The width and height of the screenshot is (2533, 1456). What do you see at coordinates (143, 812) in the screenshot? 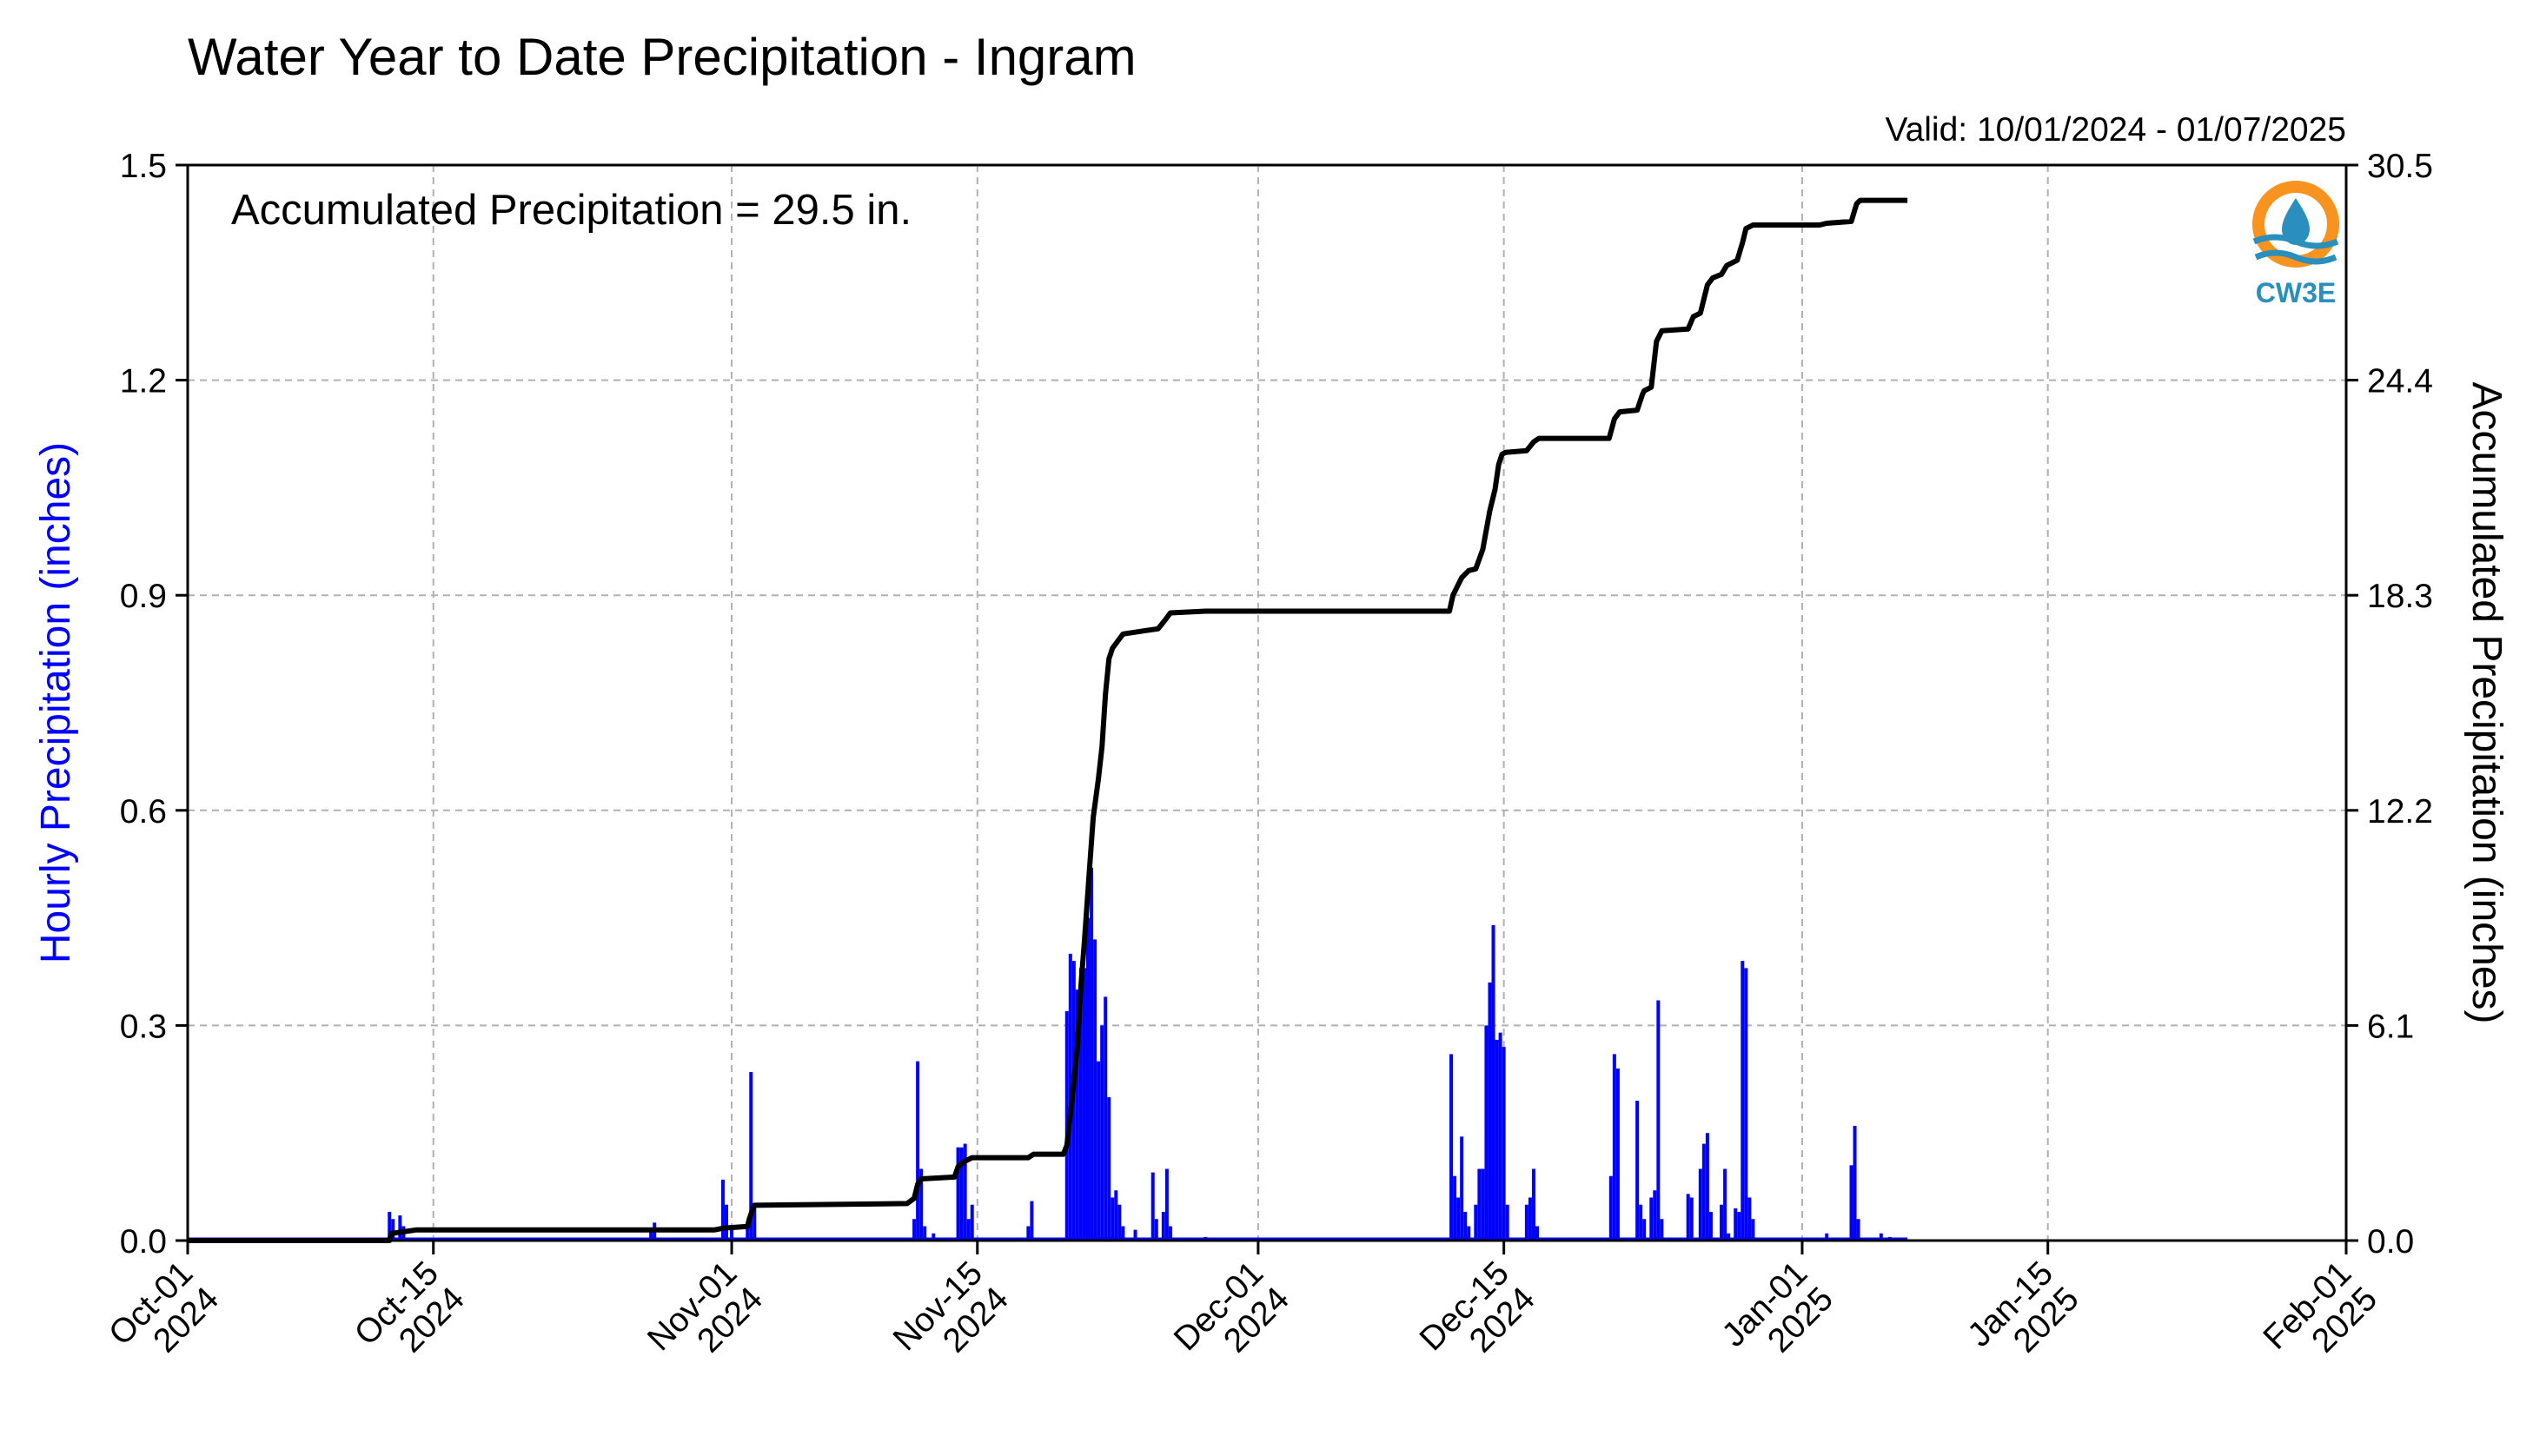
I see `y-tick-label: 0.6` at bounding box center [143, 812].